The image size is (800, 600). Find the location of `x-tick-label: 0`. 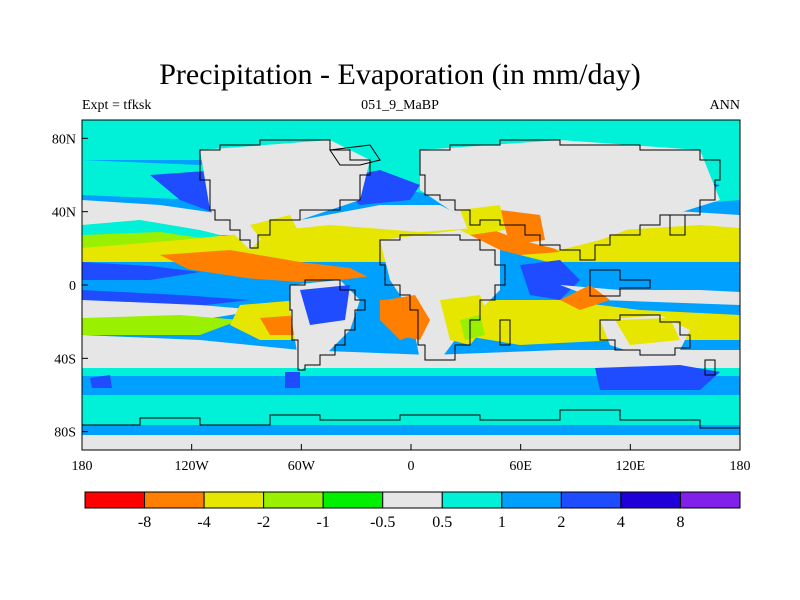

x-tick-label: 0 is located at coordinates (411, 466).